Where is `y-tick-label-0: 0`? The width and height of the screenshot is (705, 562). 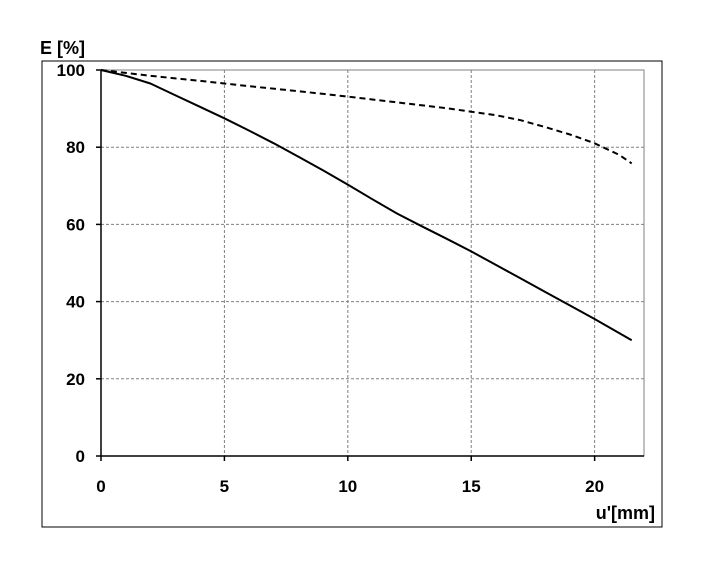
y-tick-label-0: 0 is located at coordinates (80, 456).